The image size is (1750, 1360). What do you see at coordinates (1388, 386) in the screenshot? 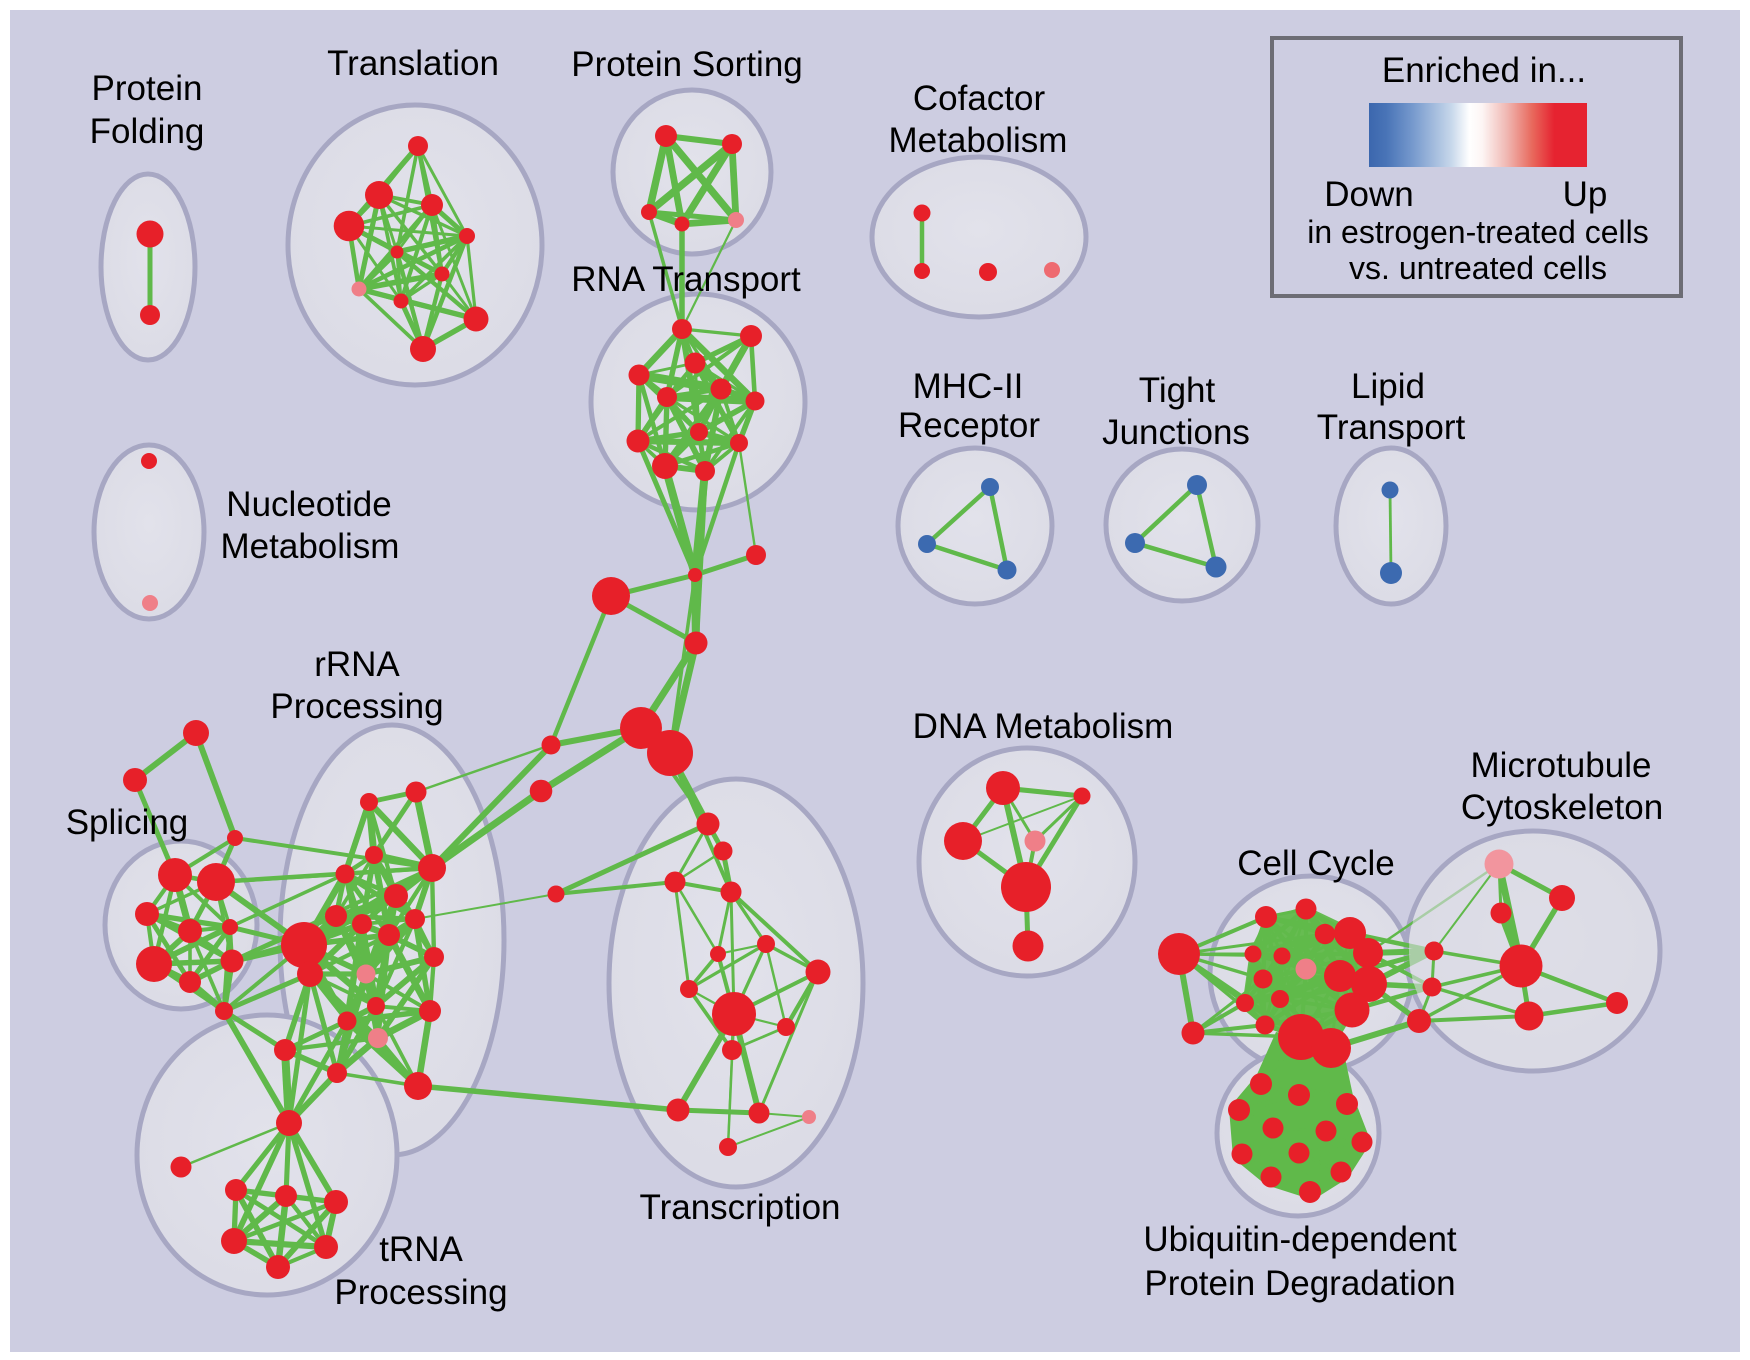
I see `svg-text: Lipid` at bounding box center [1388, 386].